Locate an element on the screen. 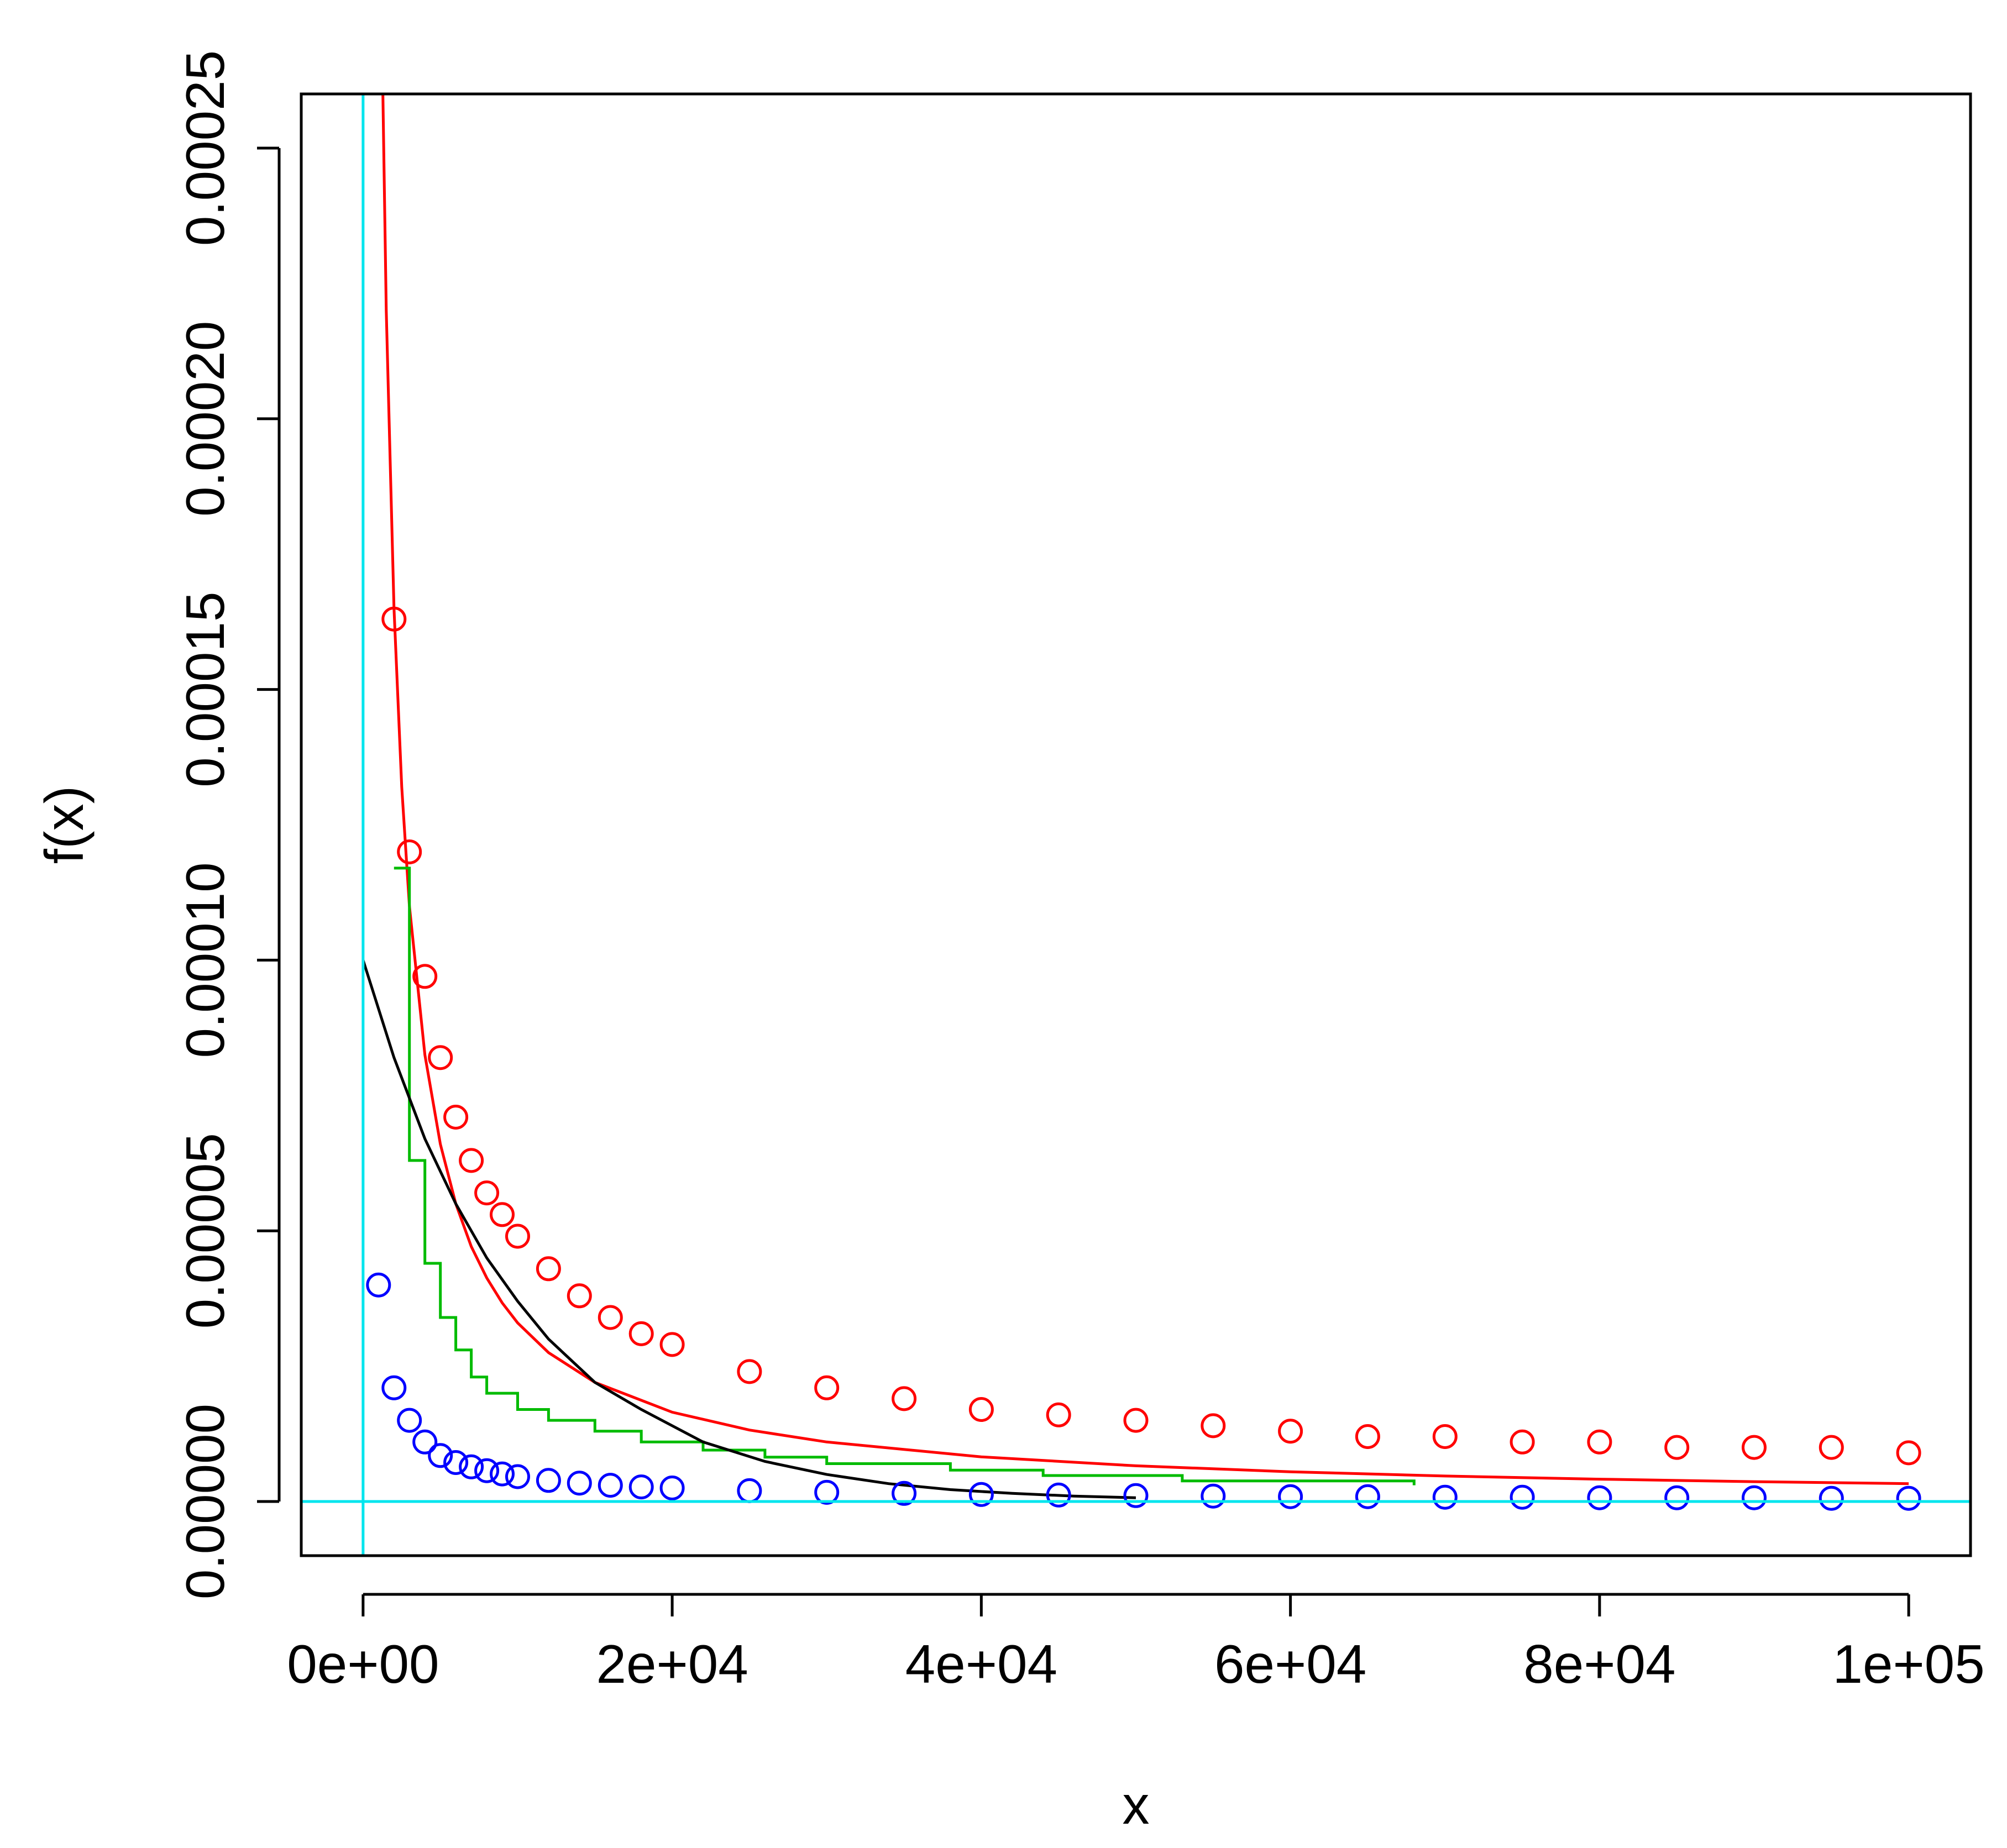 The image size is (2007, 1848). x-tick-label: 8e+04 is located at coordinates (1599, 1664).